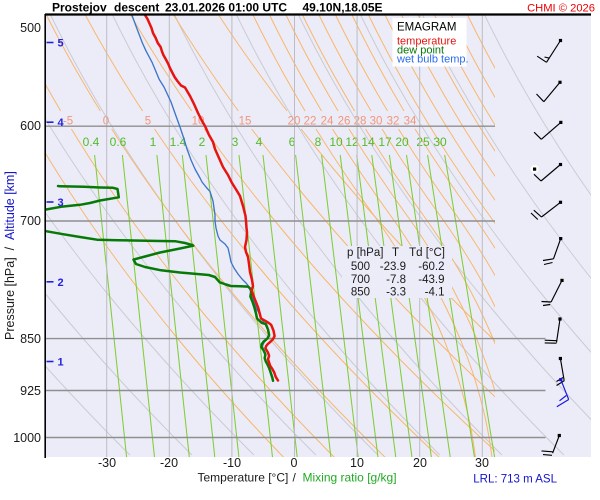 The height and width of the screenshot is (500, 600). What do you see at coordinates (30, 126) in the screenshot?
I see `svg-text: 600` at bounding box center [30, 126].